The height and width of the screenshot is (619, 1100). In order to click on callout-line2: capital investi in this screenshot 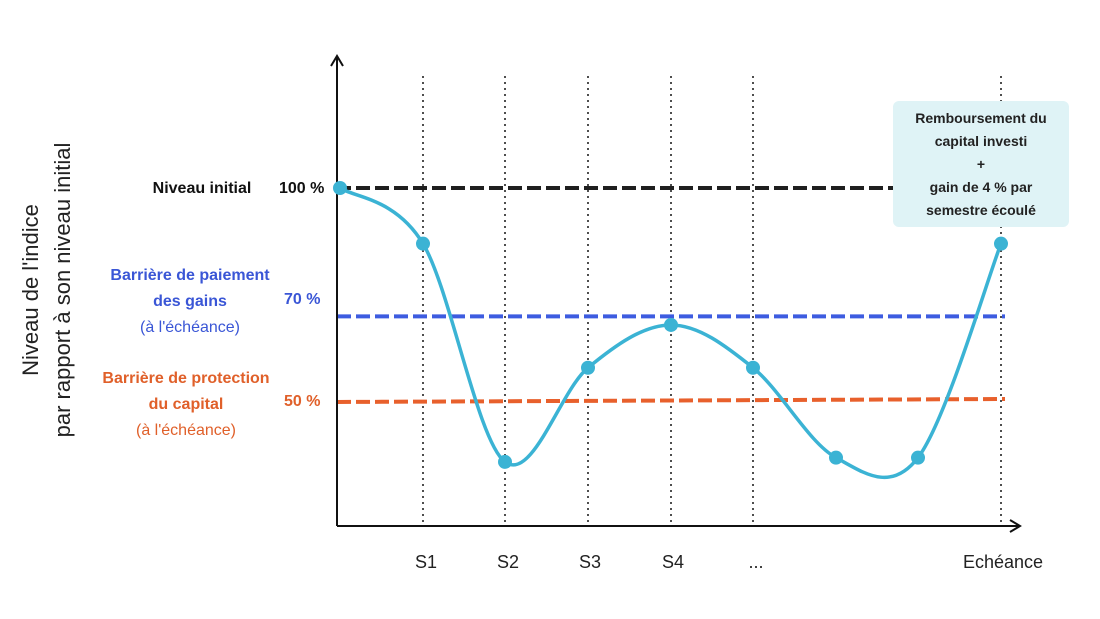, I will do `click(981, 141)`.